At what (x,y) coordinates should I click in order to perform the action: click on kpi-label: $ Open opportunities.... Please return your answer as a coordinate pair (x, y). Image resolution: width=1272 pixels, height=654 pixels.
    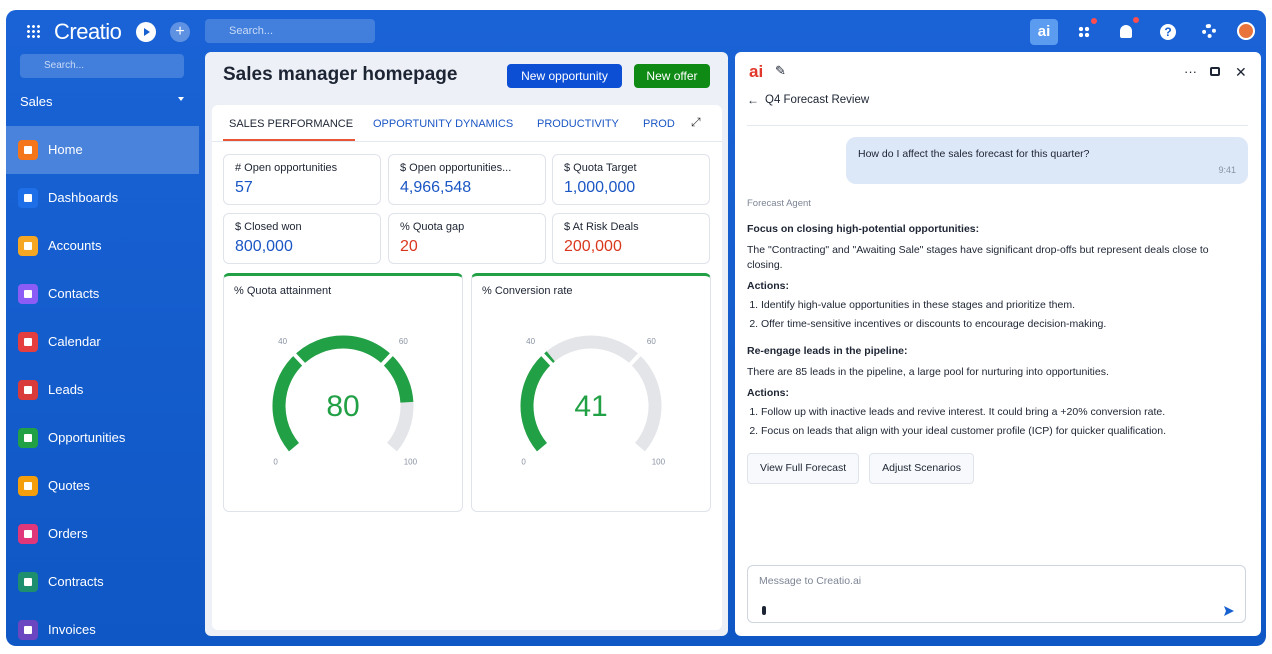
    Looking at the image, I should click on (456, 168).